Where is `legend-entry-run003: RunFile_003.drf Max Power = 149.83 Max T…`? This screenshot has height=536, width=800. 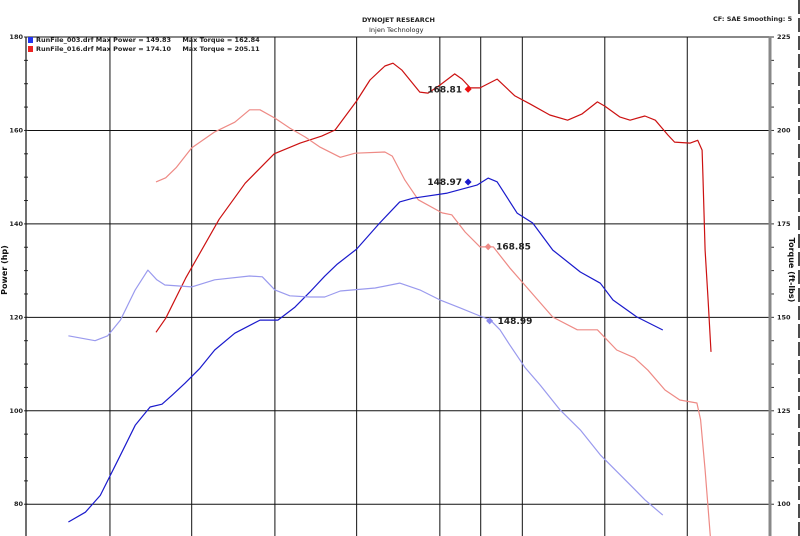 legend-entry-run003: RunFile_003.drf Max Power = 149.83 Max T… is located at coordinates (144, 40).